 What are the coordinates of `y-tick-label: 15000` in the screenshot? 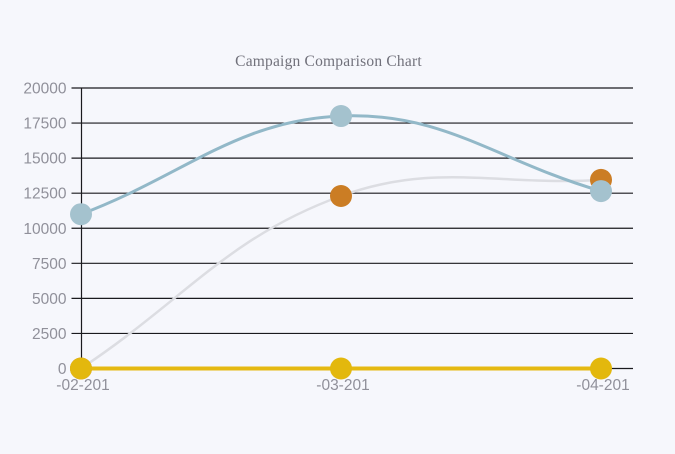 It's located at (44, 159).